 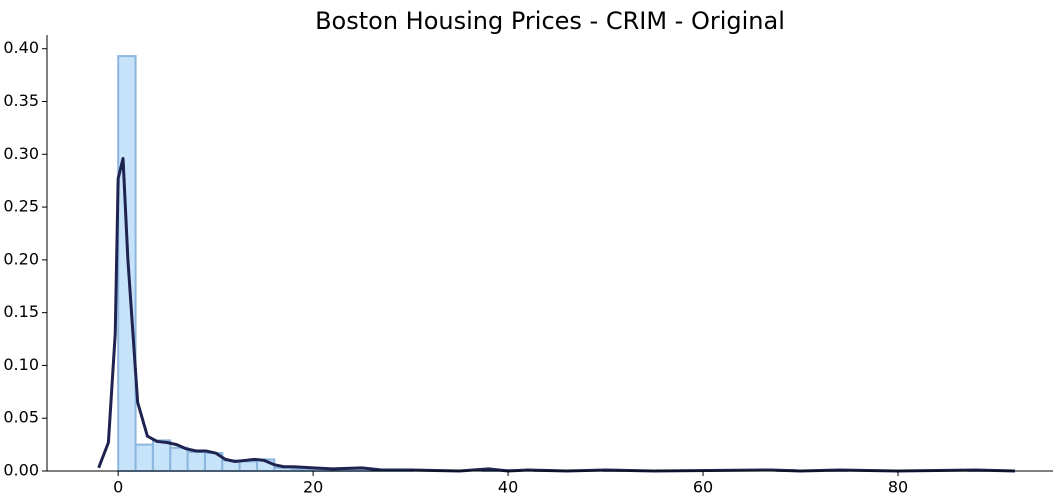 I want to click on y-tick-label: 0.15, so click(x=21, y=311).